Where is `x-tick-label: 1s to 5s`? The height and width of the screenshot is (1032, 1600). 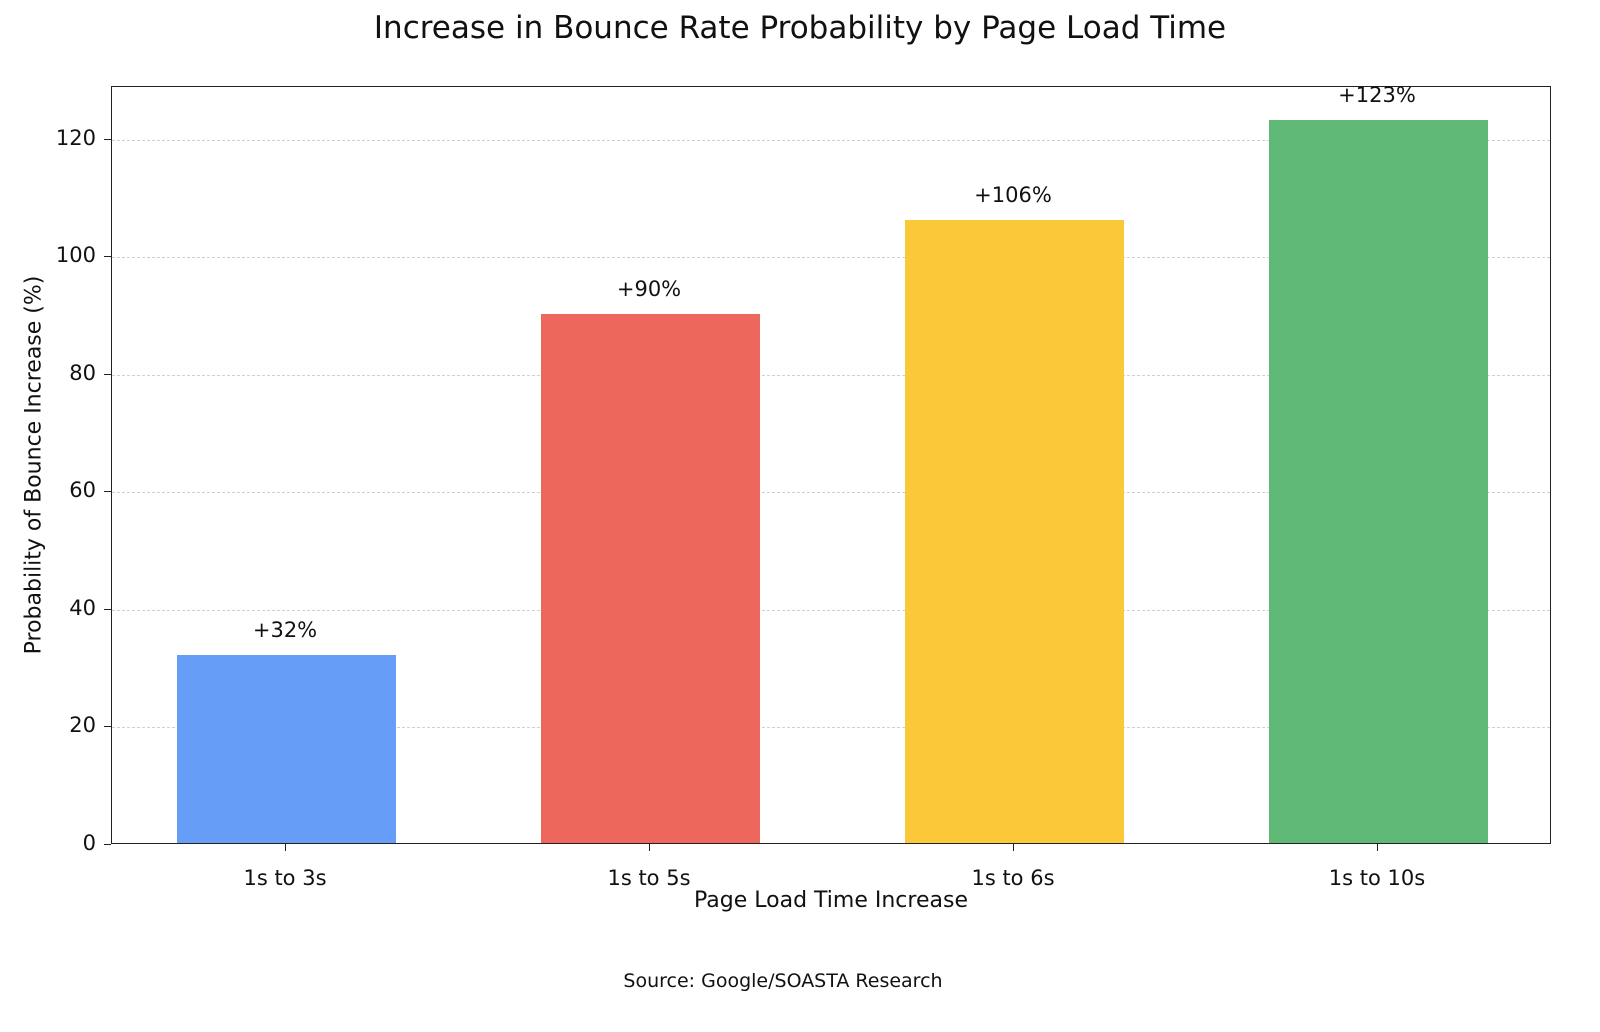 x-tick-label: 1s to 5s is located at coordinates (649, 878).